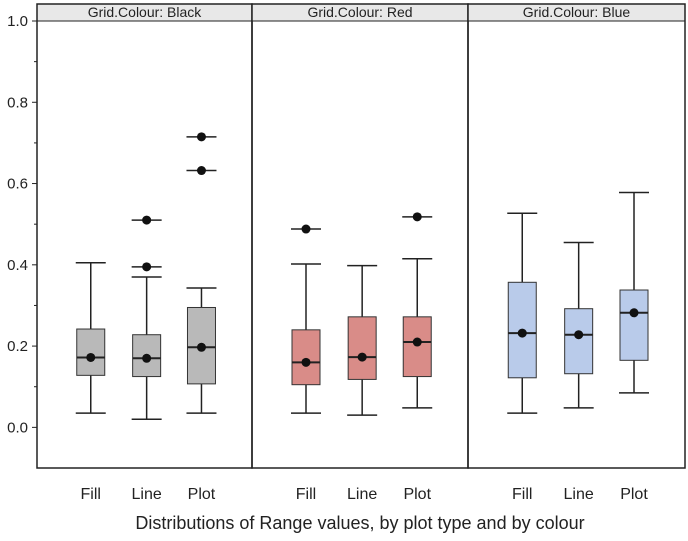 Image resolution: width=688 pixels, height=541 pixels. What do you see at coordinates (22, 224) in the screenshot?
I see `y-axis: 0.0 0.2 0.4 0.6 0.8 1.0` at bounding box center [22, 224].